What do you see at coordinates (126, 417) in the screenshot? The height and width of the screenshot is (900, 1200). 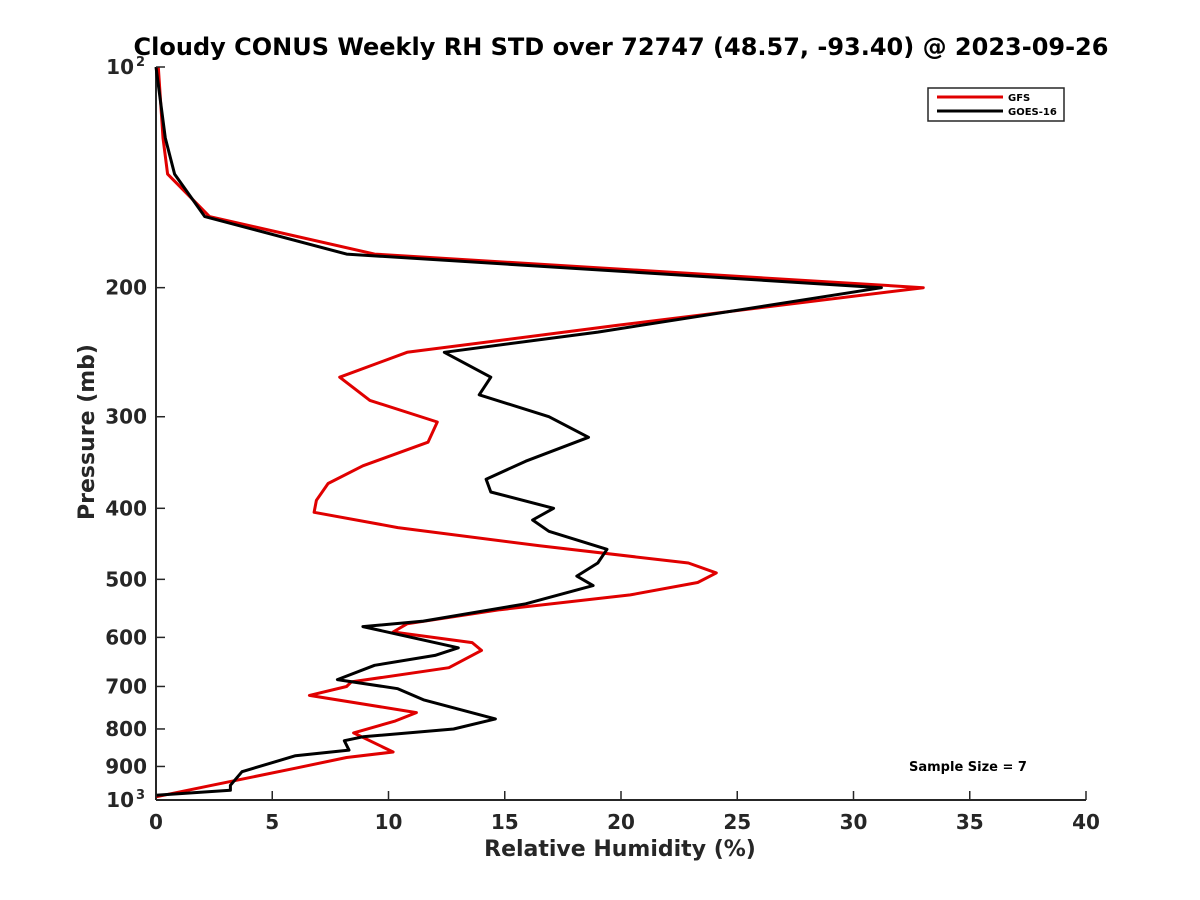 I see `y-tick-label: 300` at bounding box center [126, 417].